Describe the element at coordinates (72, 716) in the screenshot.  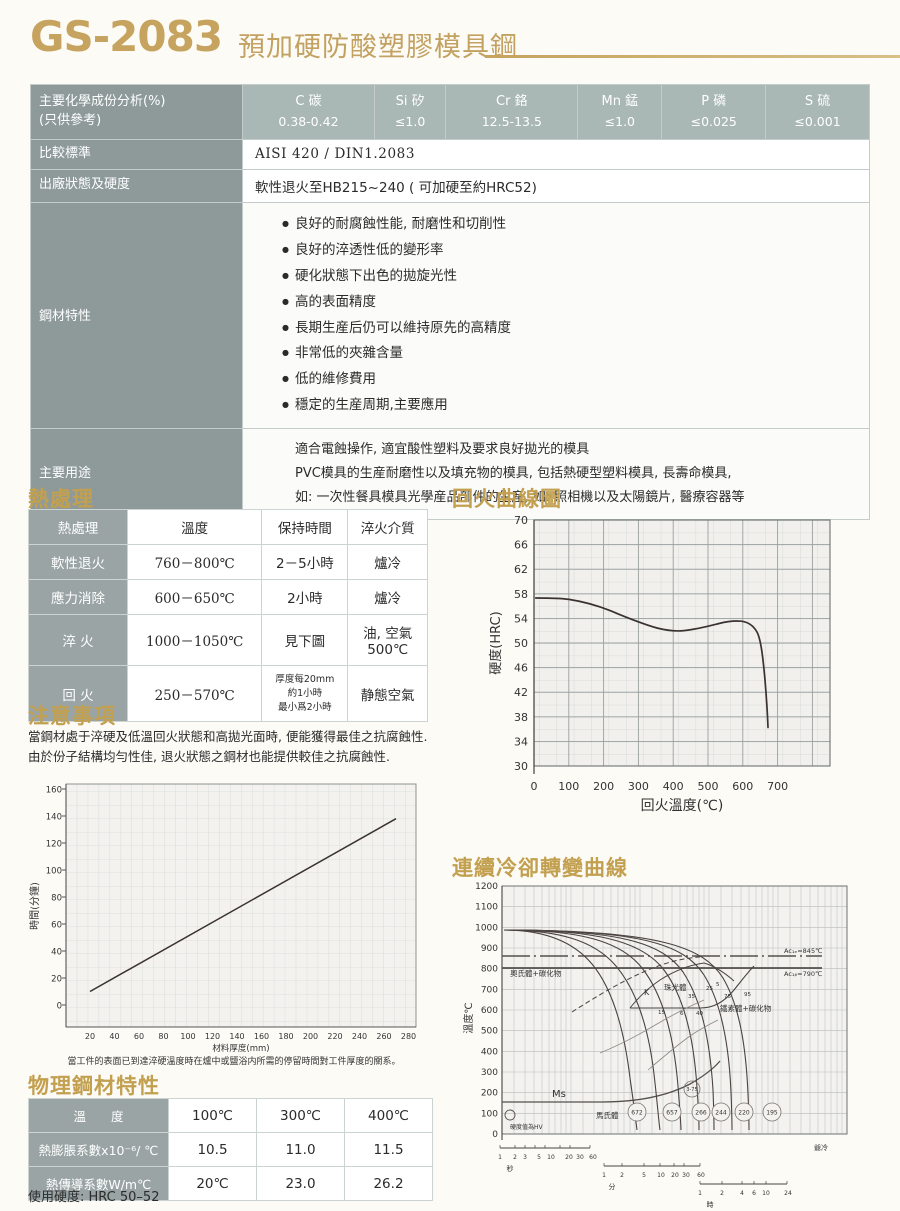
I see `notes-title: 注意事項` at that location.